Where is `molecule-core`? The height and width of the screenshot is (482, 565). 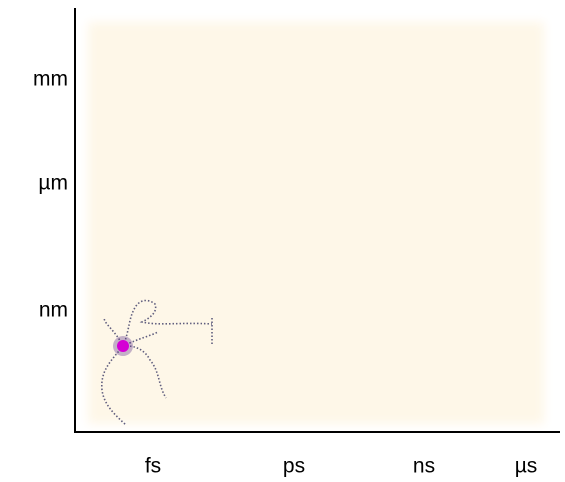
molecule-core is located at coordinates (123, 346).